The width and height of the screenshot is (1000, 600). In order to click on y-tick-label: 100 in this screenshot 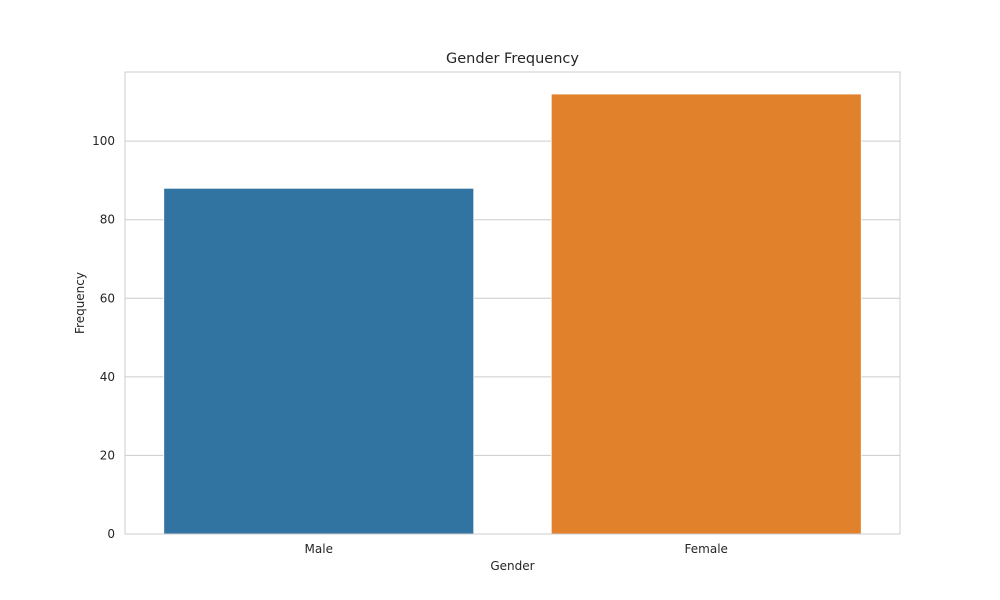, I will do `click(103, 141)`.